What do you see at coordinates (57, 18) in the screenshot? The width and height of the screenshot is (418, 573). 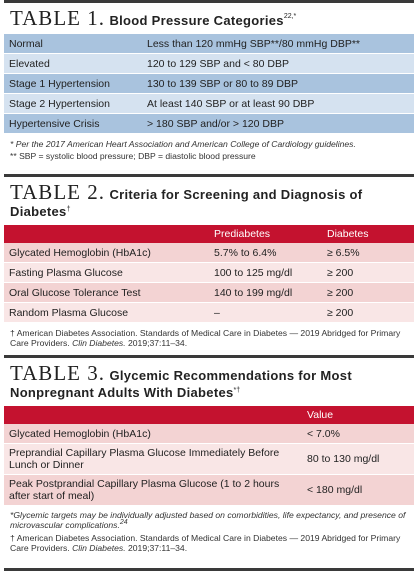 I see `label: TABLE 1.` at bounding box center [57, 18].